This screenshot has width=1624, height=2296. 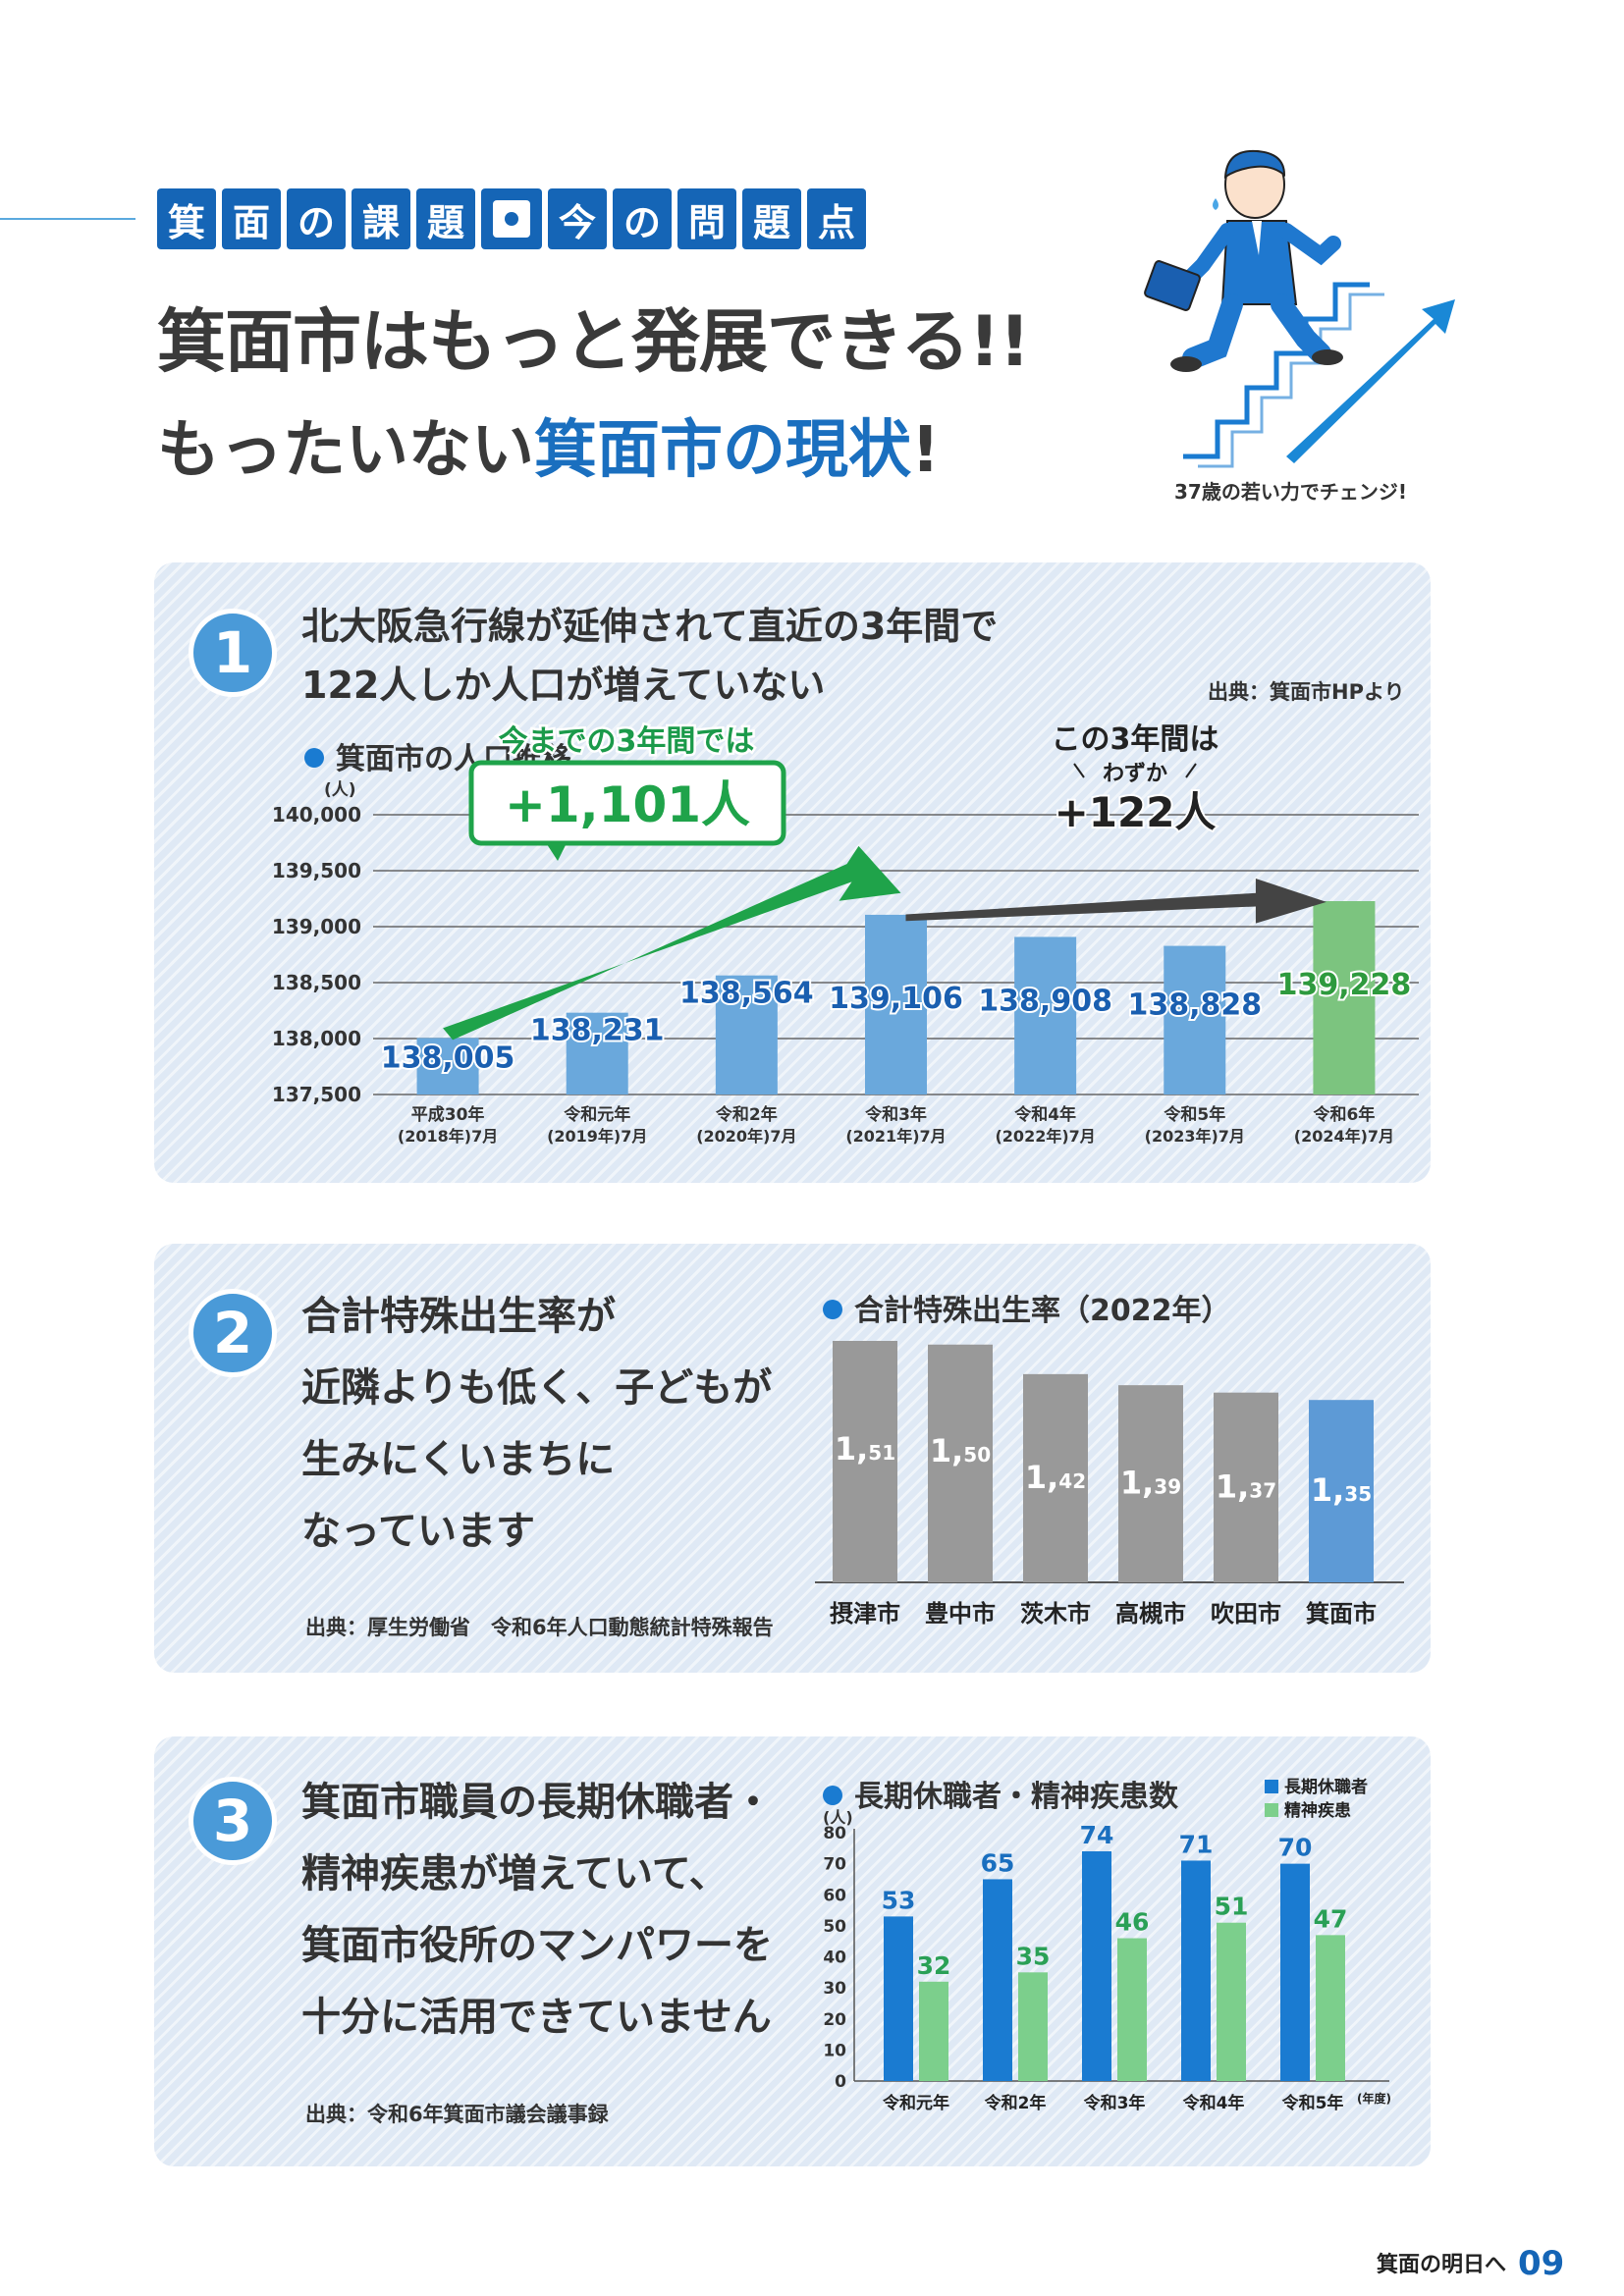 I want to click on leave-chart-title: 長期休職者・精神疾患数, so click(x=1000, y=1794).